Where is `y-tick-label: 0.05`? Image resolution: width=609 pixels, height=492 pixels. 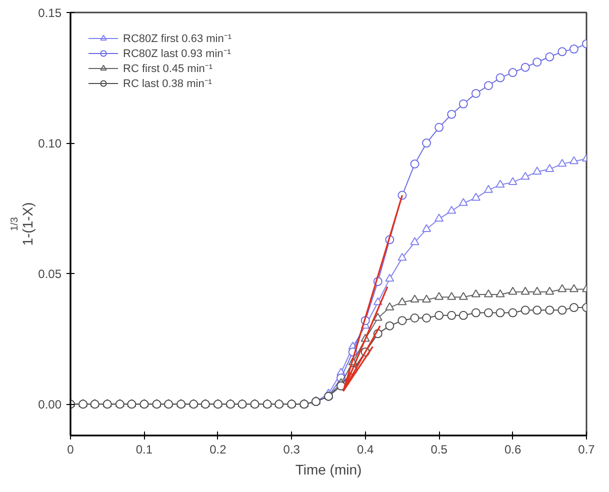
y-tick-label: 0.05 is located at coordinates (50, 274).